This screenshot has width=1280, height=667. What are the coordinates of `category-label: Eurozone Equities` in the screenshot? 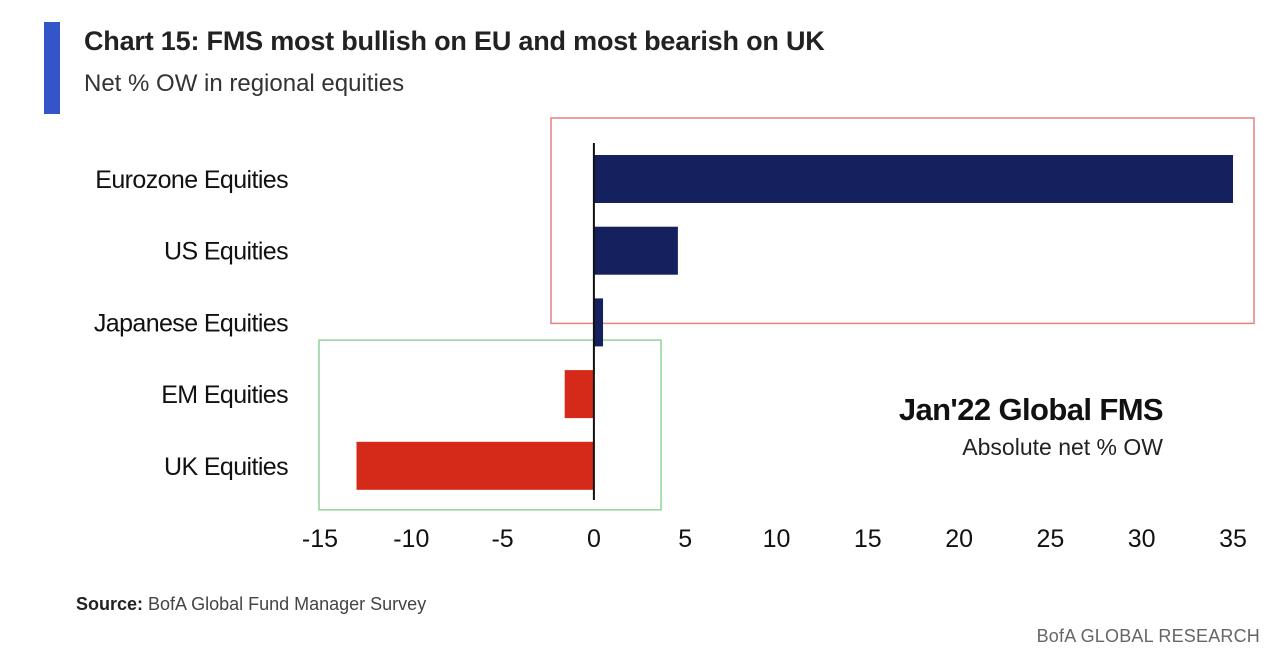 It's located at (191, 180).